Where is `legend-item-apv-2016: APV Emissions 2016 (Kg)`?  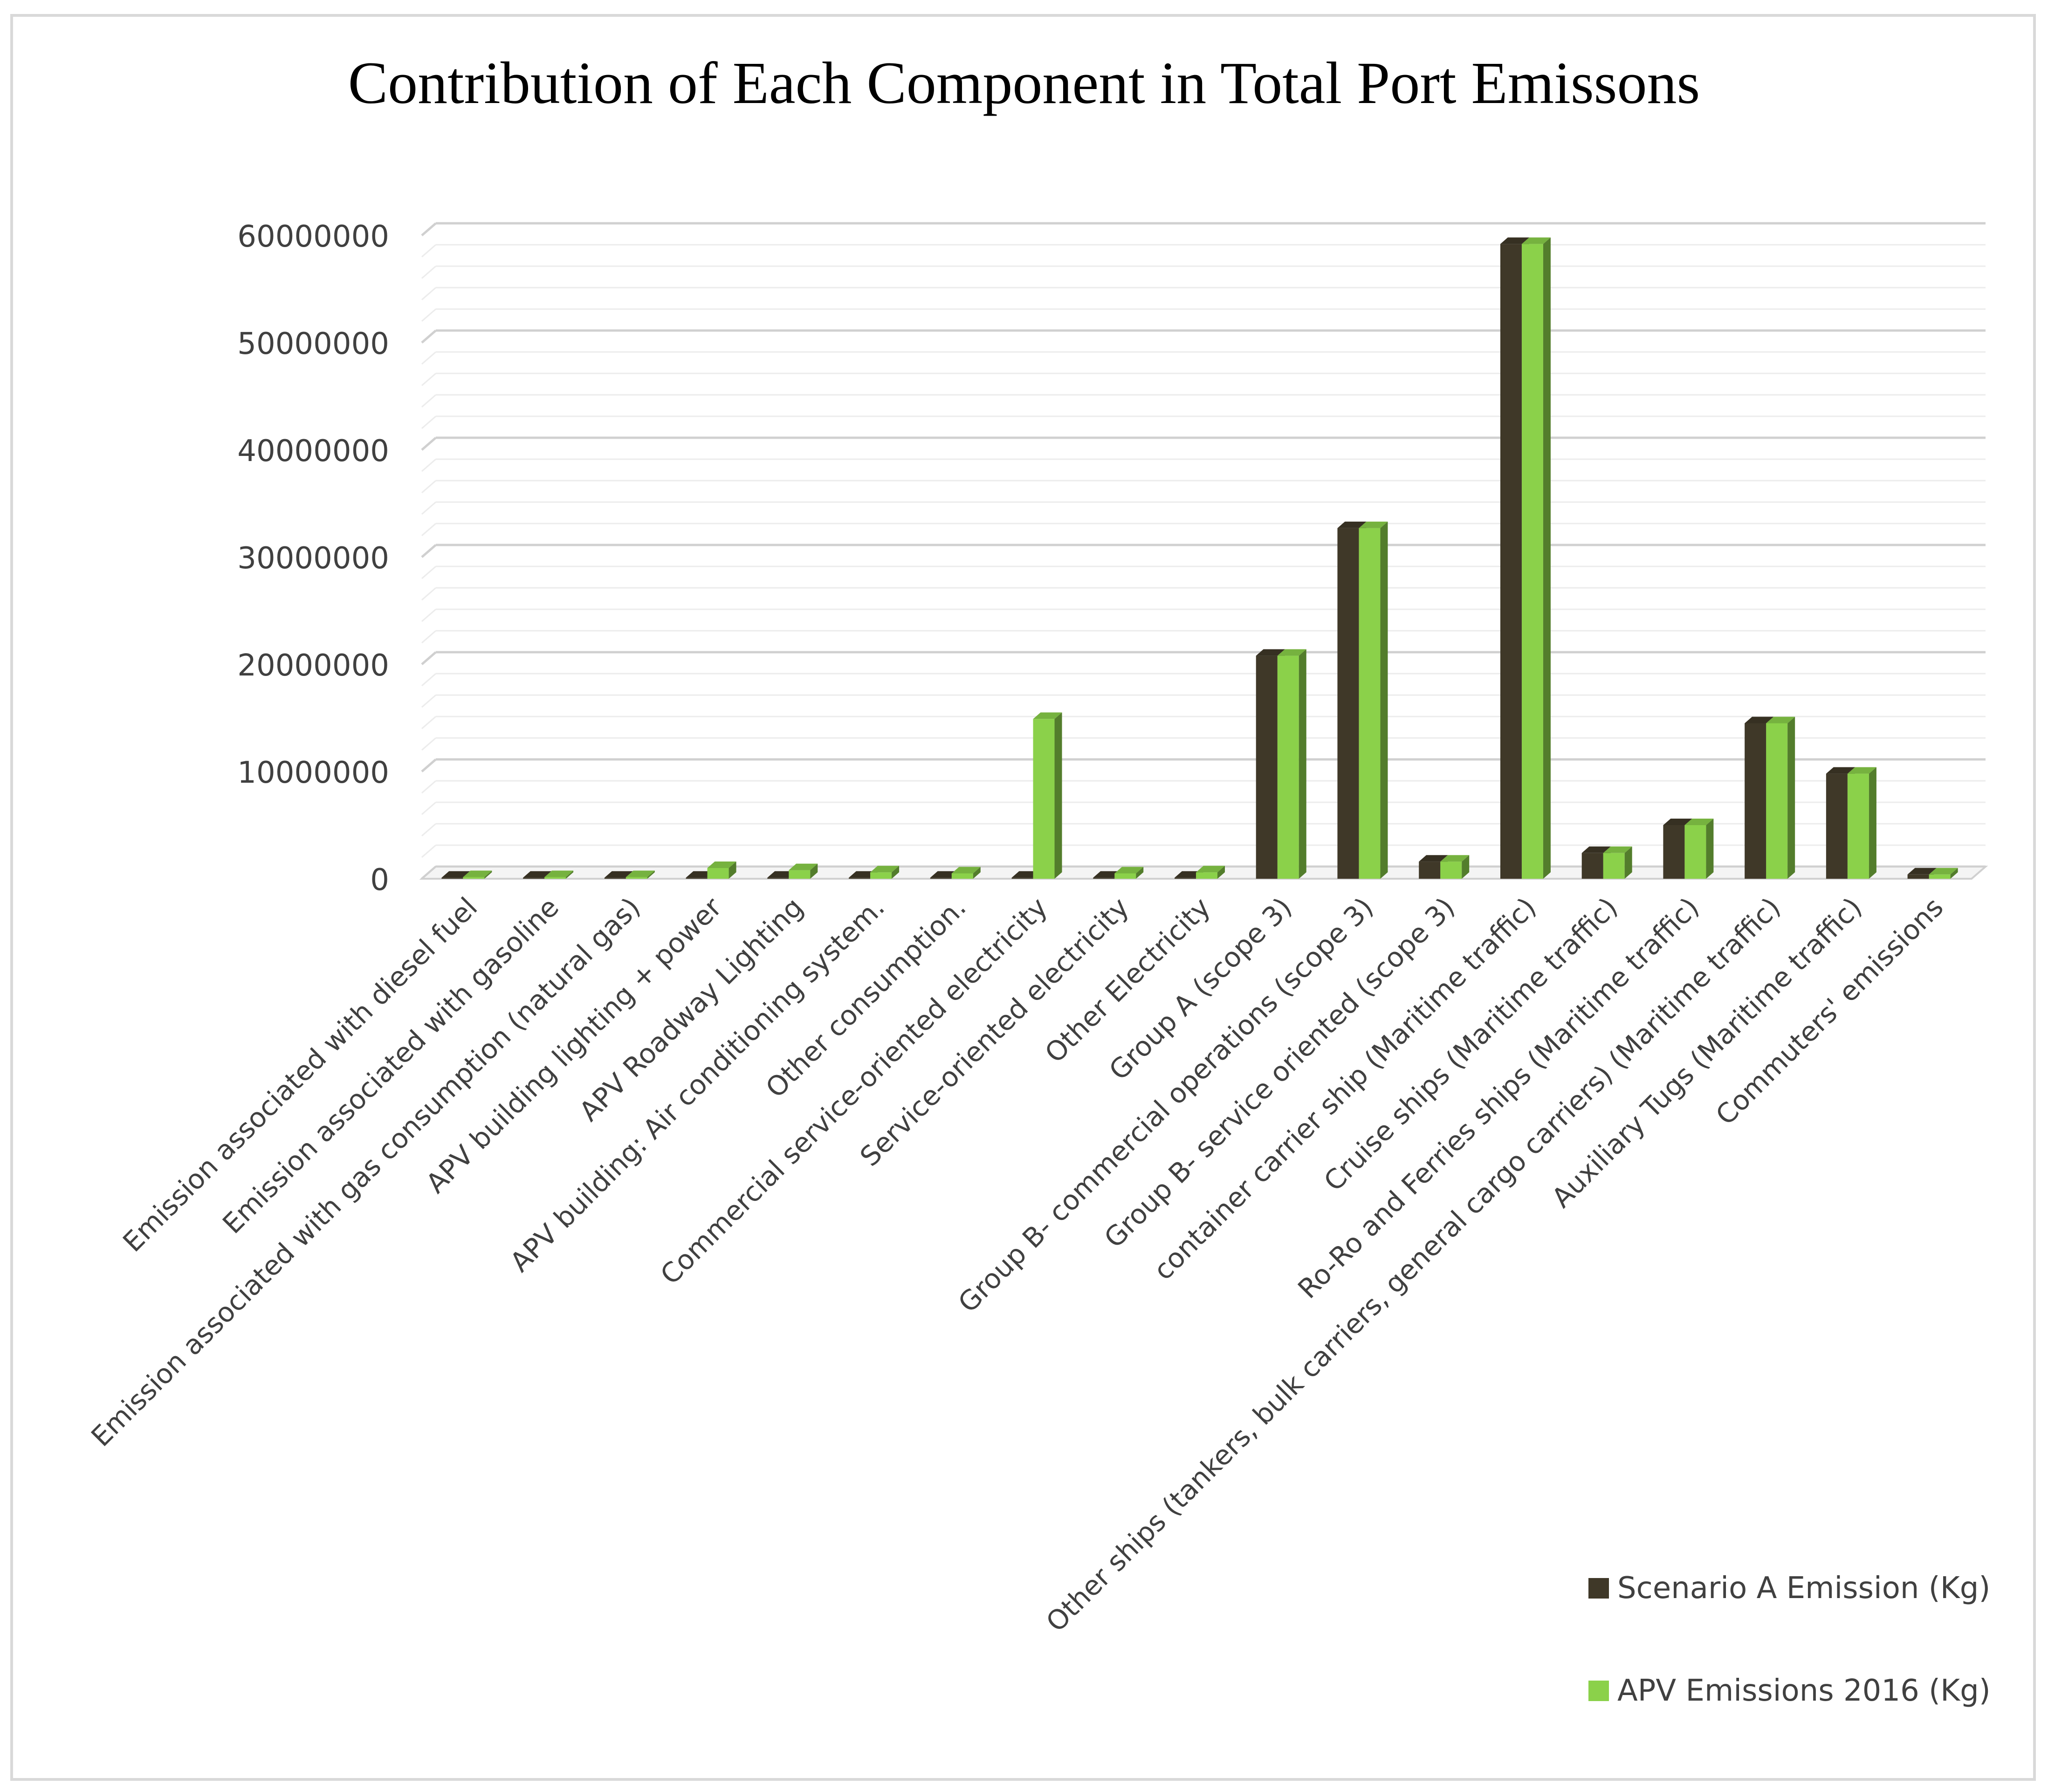 legend-item-apv-2016: APV Emissions 2016 (Kg) is located at coordinates (1789, 1691).